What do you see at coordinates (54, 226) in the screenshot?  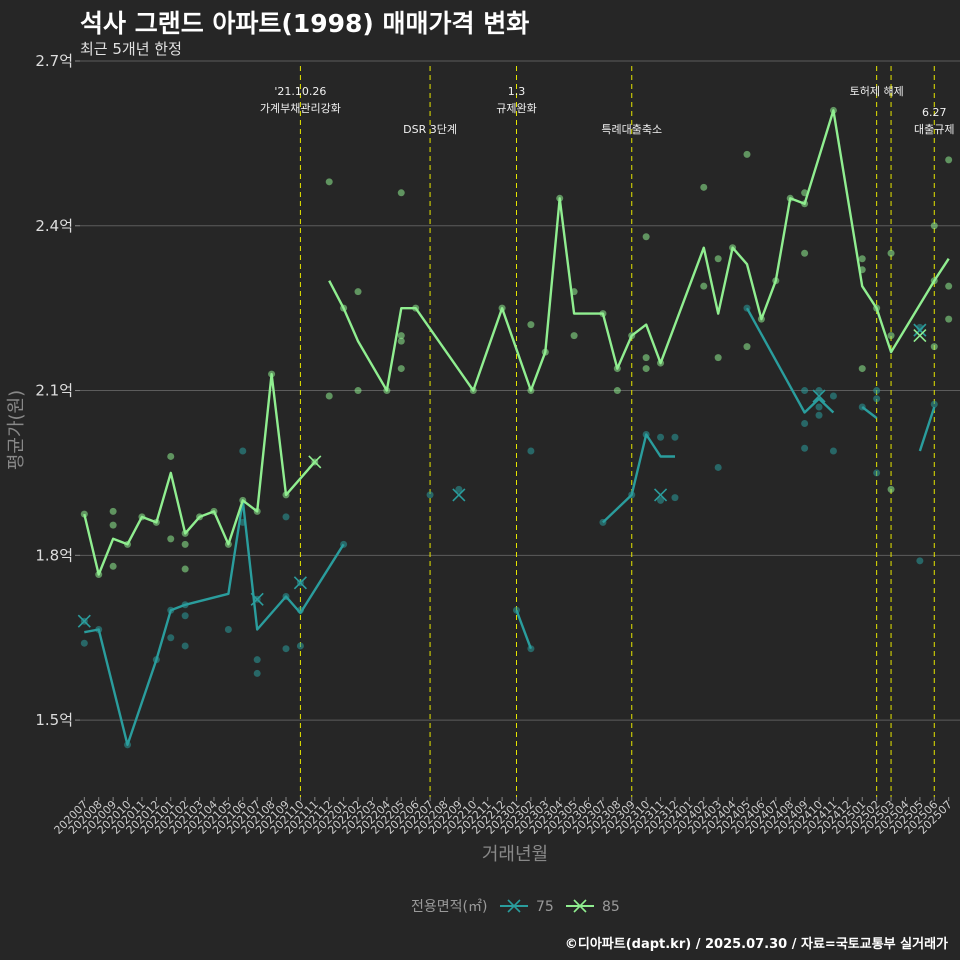 I see `y-tick-label: 2.4억` at bounding box center [54, 226].